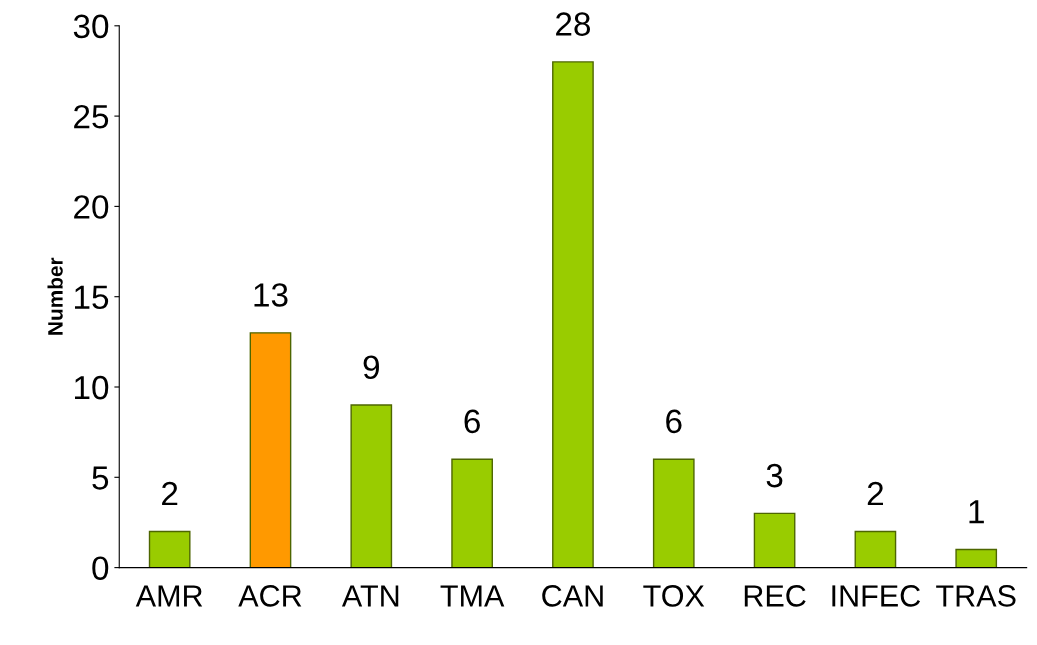 The image size is (1037, 645). What do you see at coordinates (100, 568) in the screenshot?
I see `y-tick-label: 0` at bounding box center [100, 568].